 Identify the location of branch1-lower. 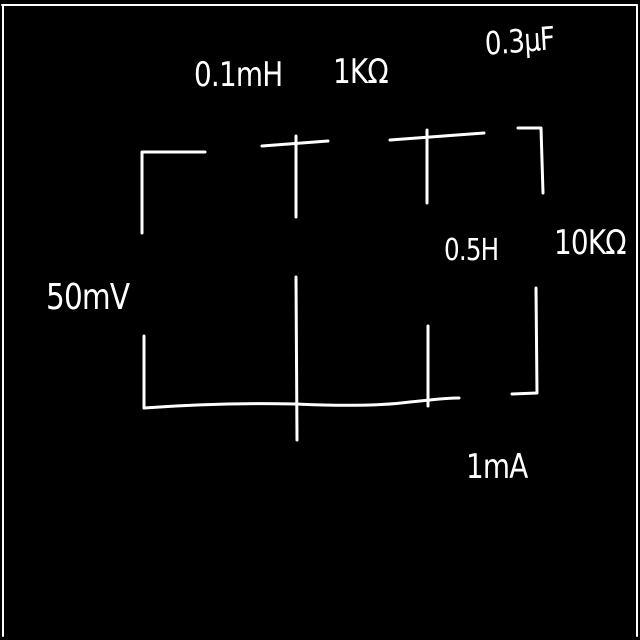
(296, 358).